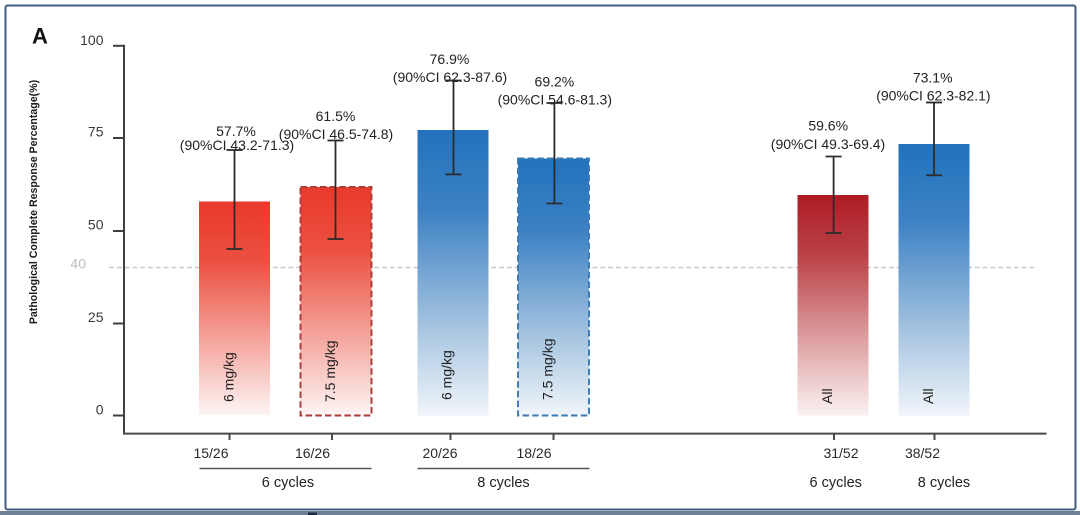 This screenshot has width=1080, height=515. What do you see at coordinates (450, 59) in the screenshot?
I see `svg-text: 76.9%` at bounding box center [450, 59].